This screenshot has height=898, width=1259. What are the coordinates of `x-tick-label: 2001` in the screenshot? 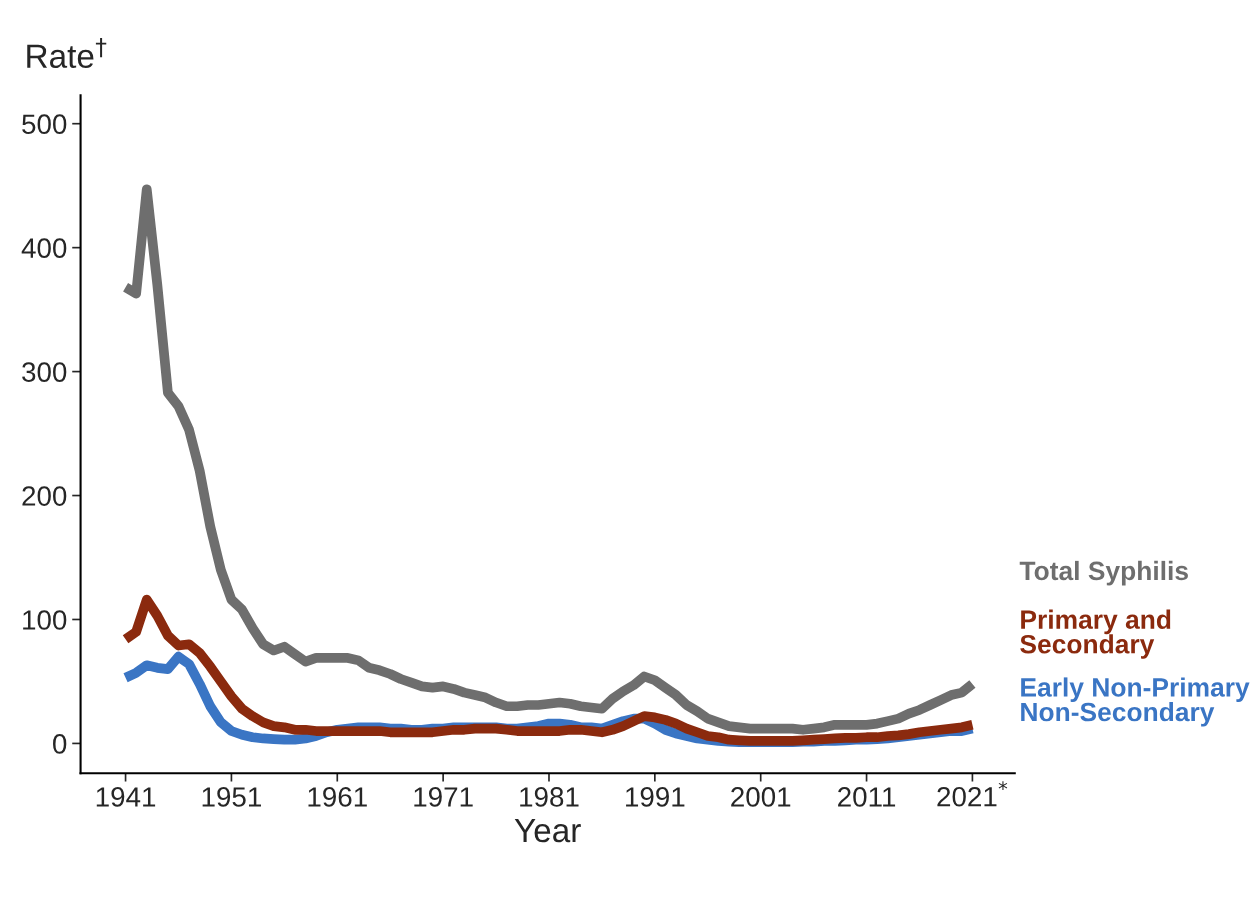 It's located at (761, 797).